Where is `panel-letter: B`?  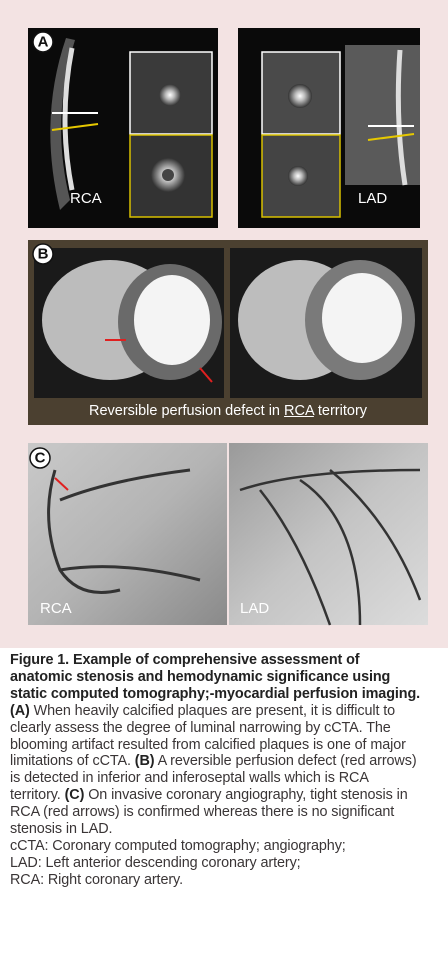 panel-letter: B is located at coordinates (43, 254).